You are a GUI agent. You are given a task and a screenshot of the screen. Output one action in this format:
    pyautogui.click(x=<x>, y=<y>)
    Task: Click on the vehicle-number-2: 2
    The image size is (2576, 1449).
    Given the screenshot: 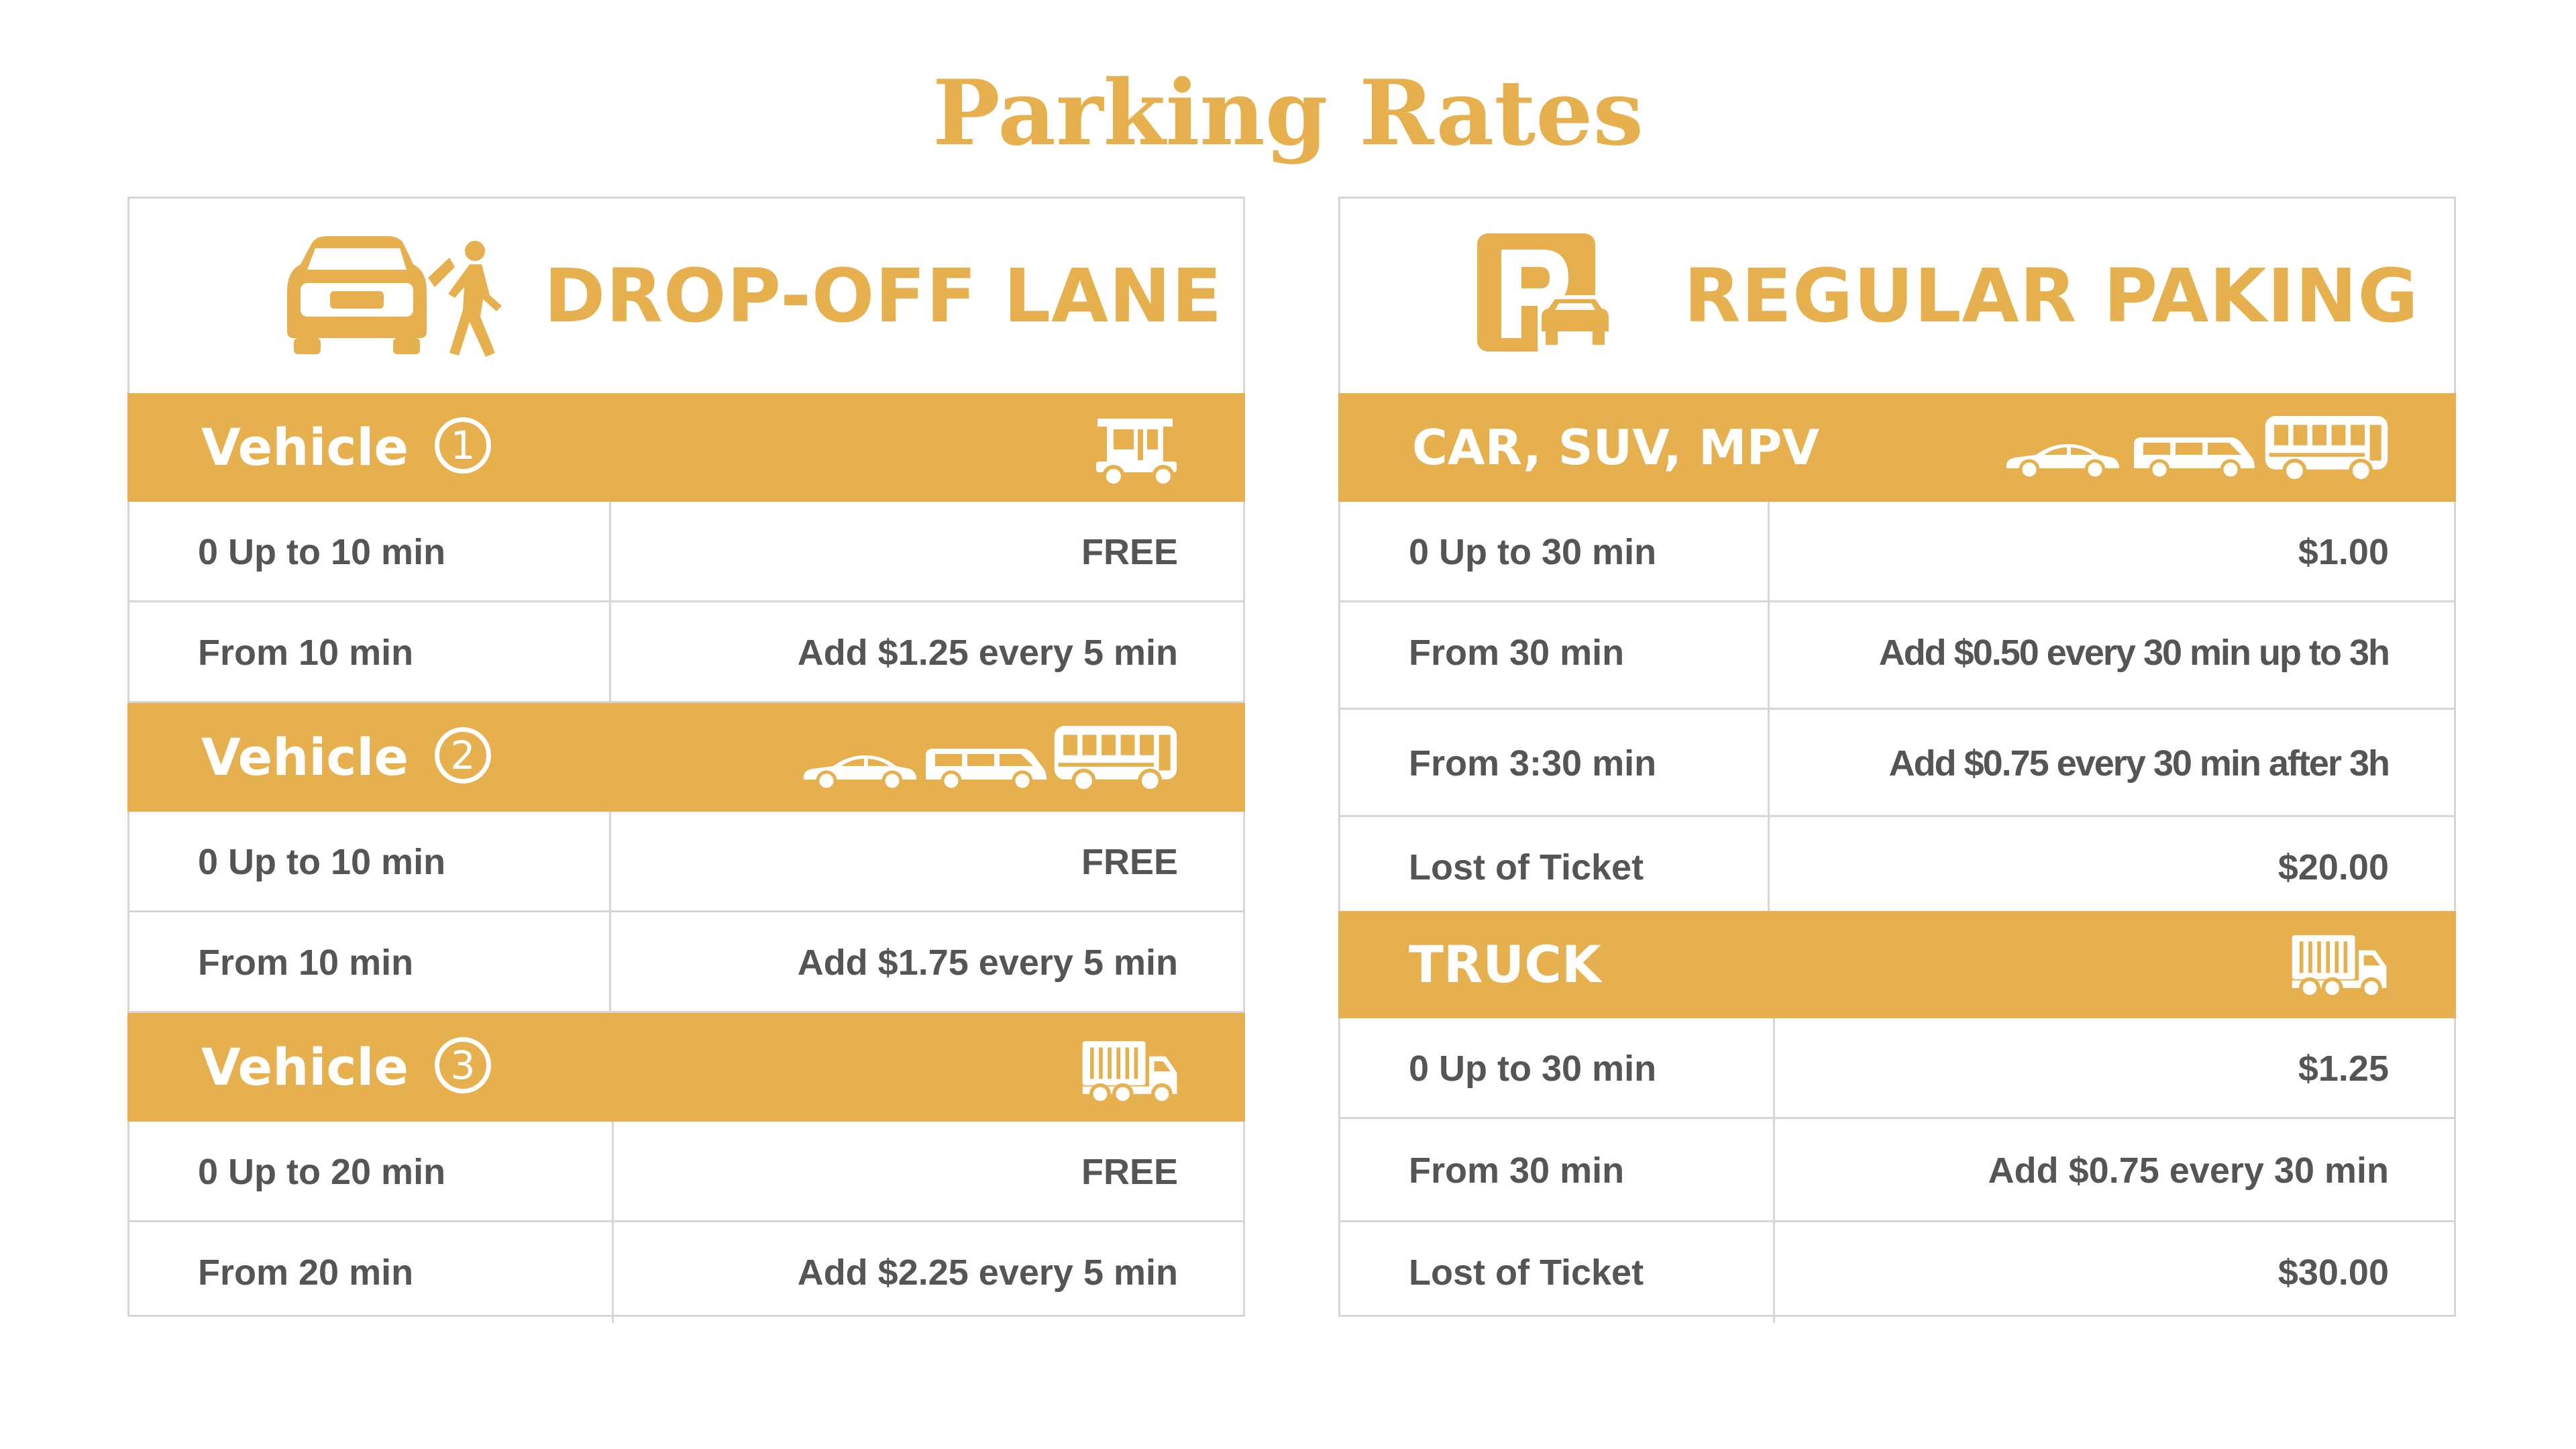 What is the action you would take?
    pyautogui.click(x=463, y=755)
    